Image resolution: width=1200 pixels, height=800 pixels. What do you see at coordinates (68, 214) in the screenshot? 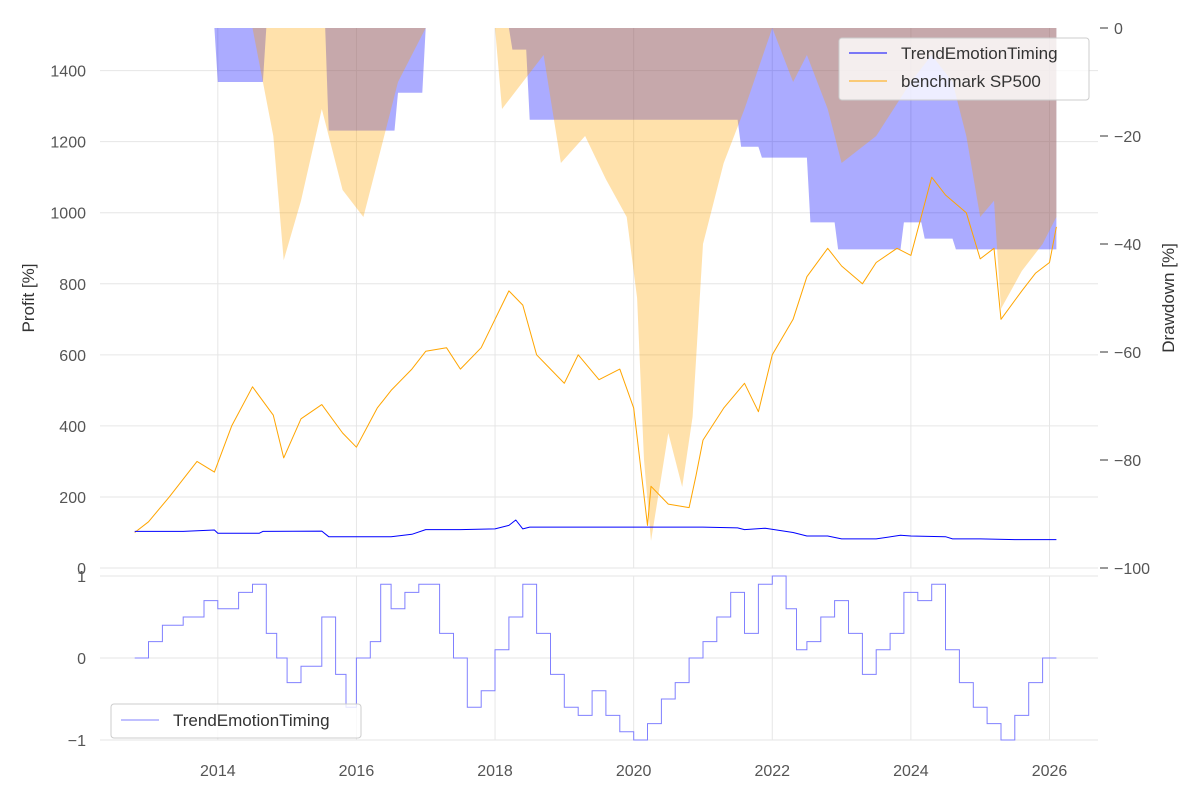
I see `main-y-tick-label: 1000` at bounding box center [68, 214].